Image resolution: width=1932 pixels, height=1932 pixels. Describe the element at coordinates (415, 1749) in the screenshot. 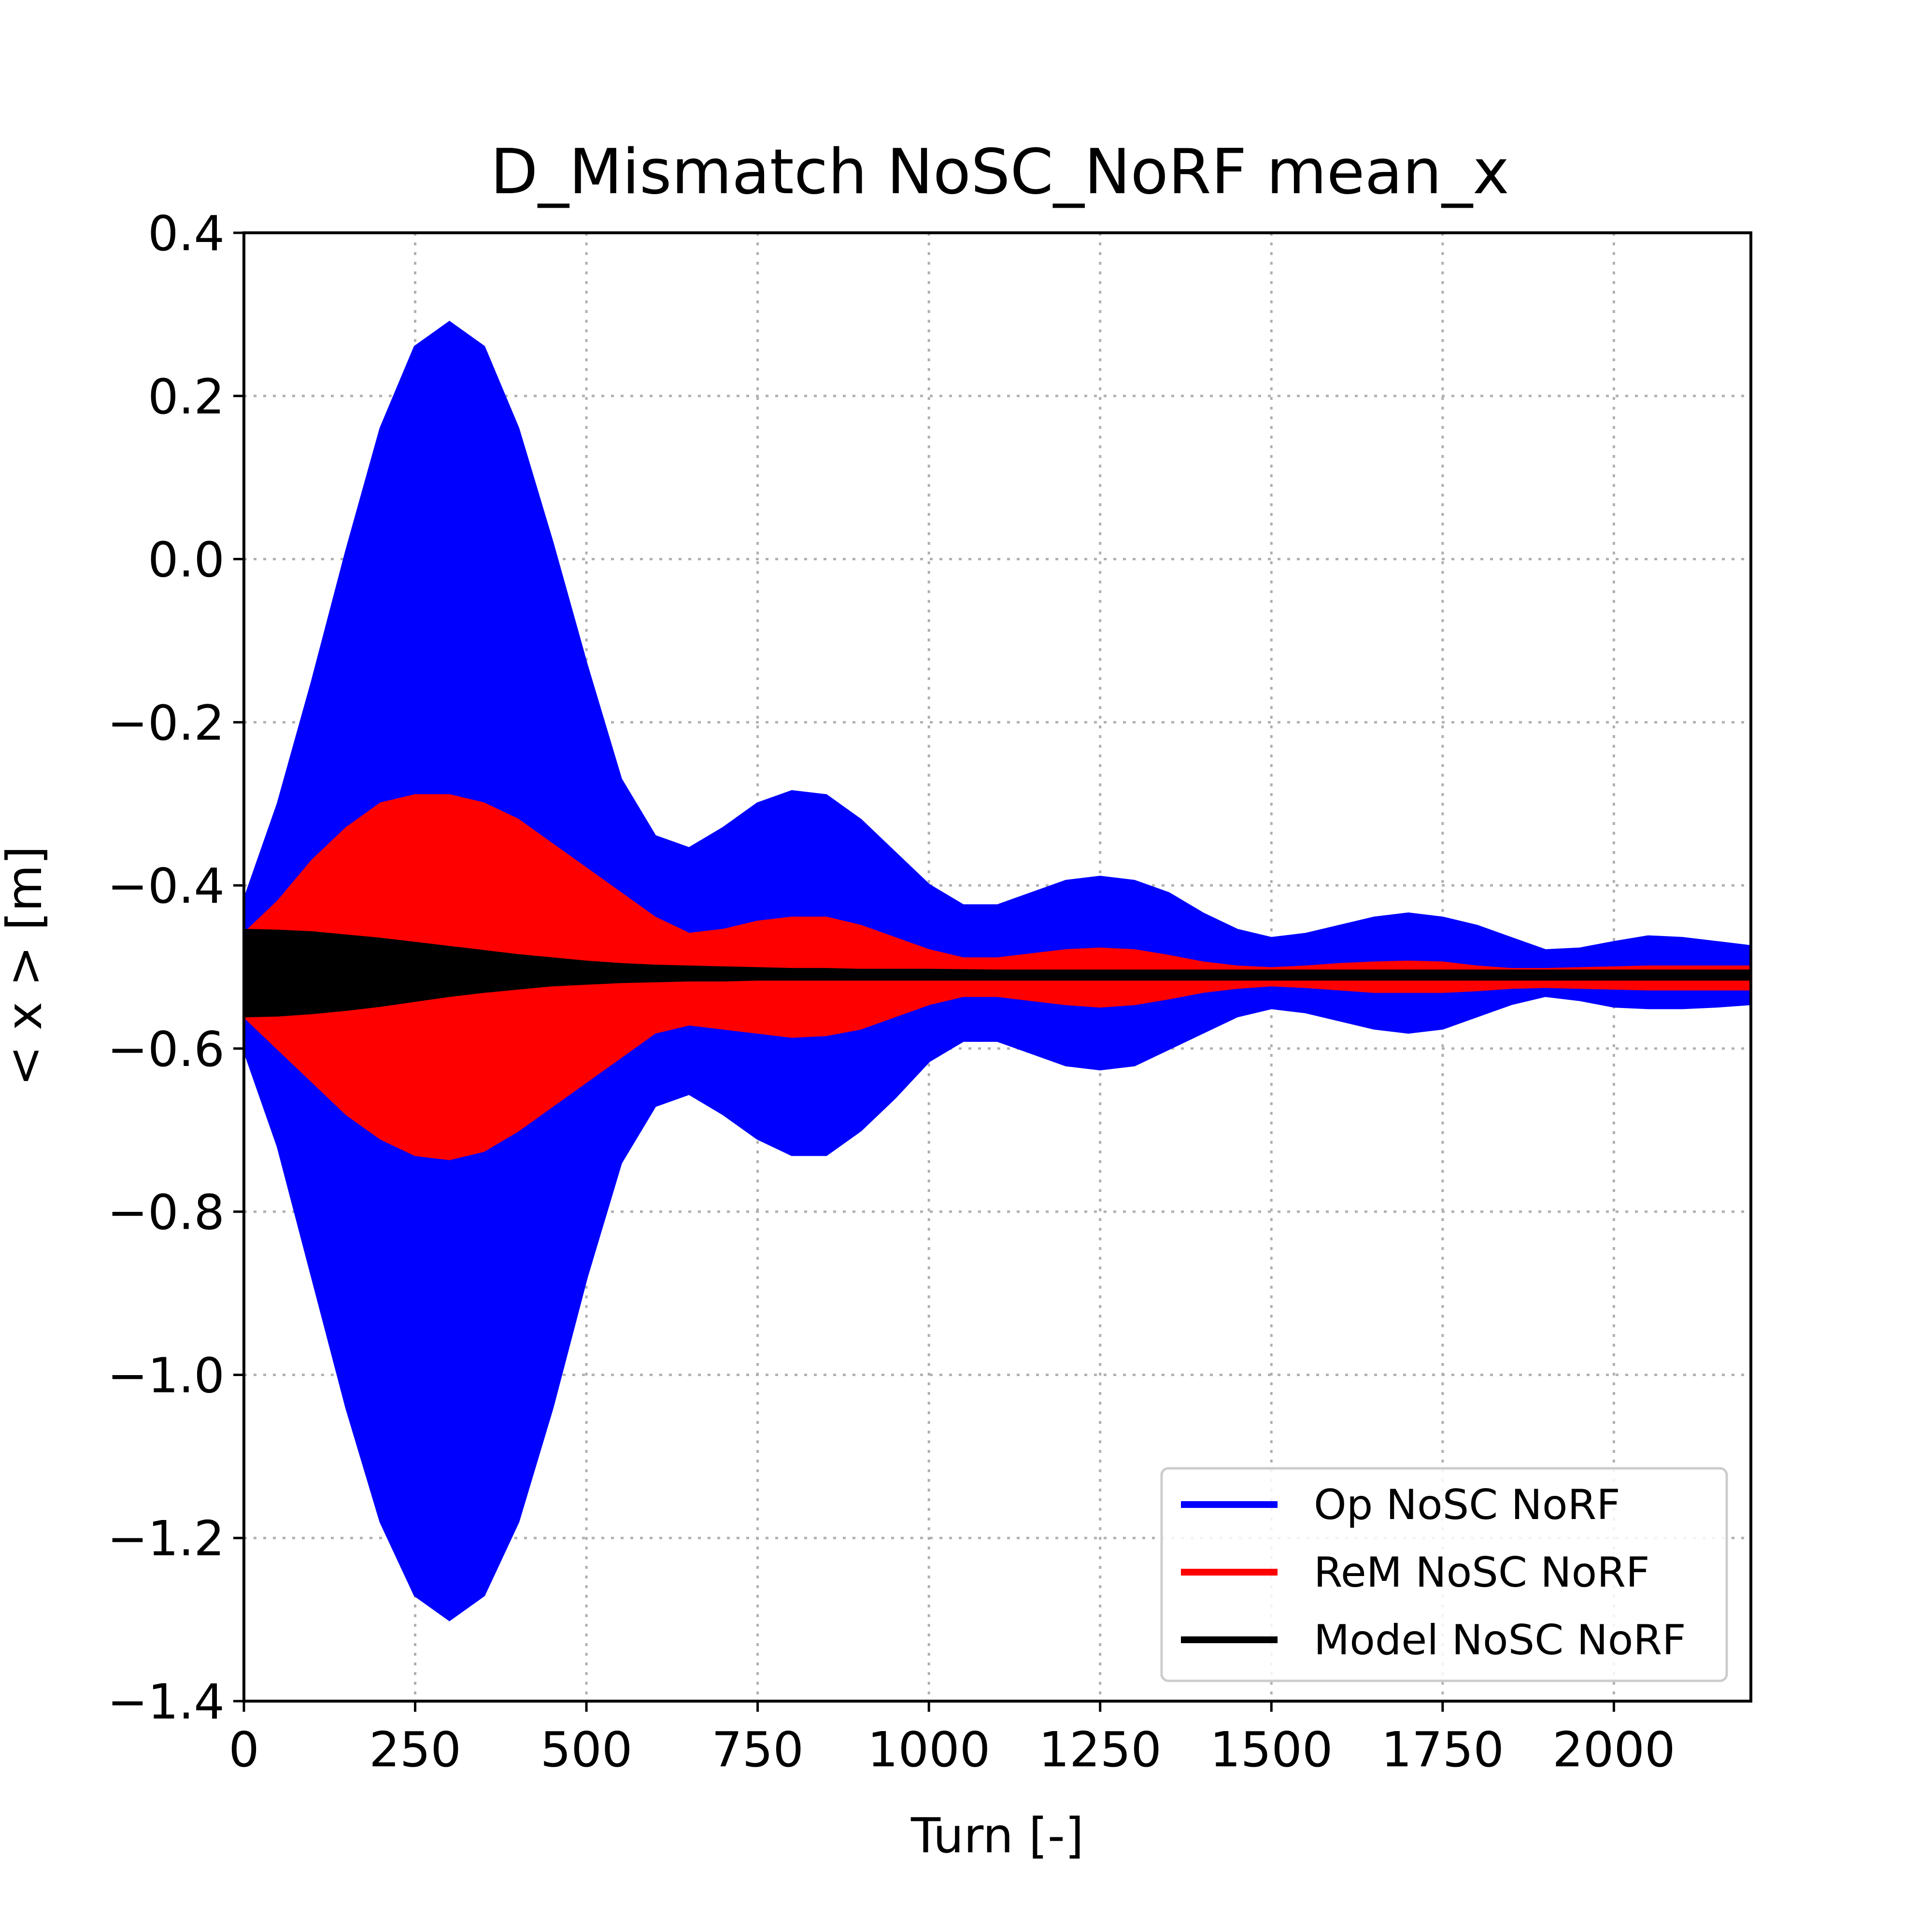

I see `x-tick-label: 250` at that location.